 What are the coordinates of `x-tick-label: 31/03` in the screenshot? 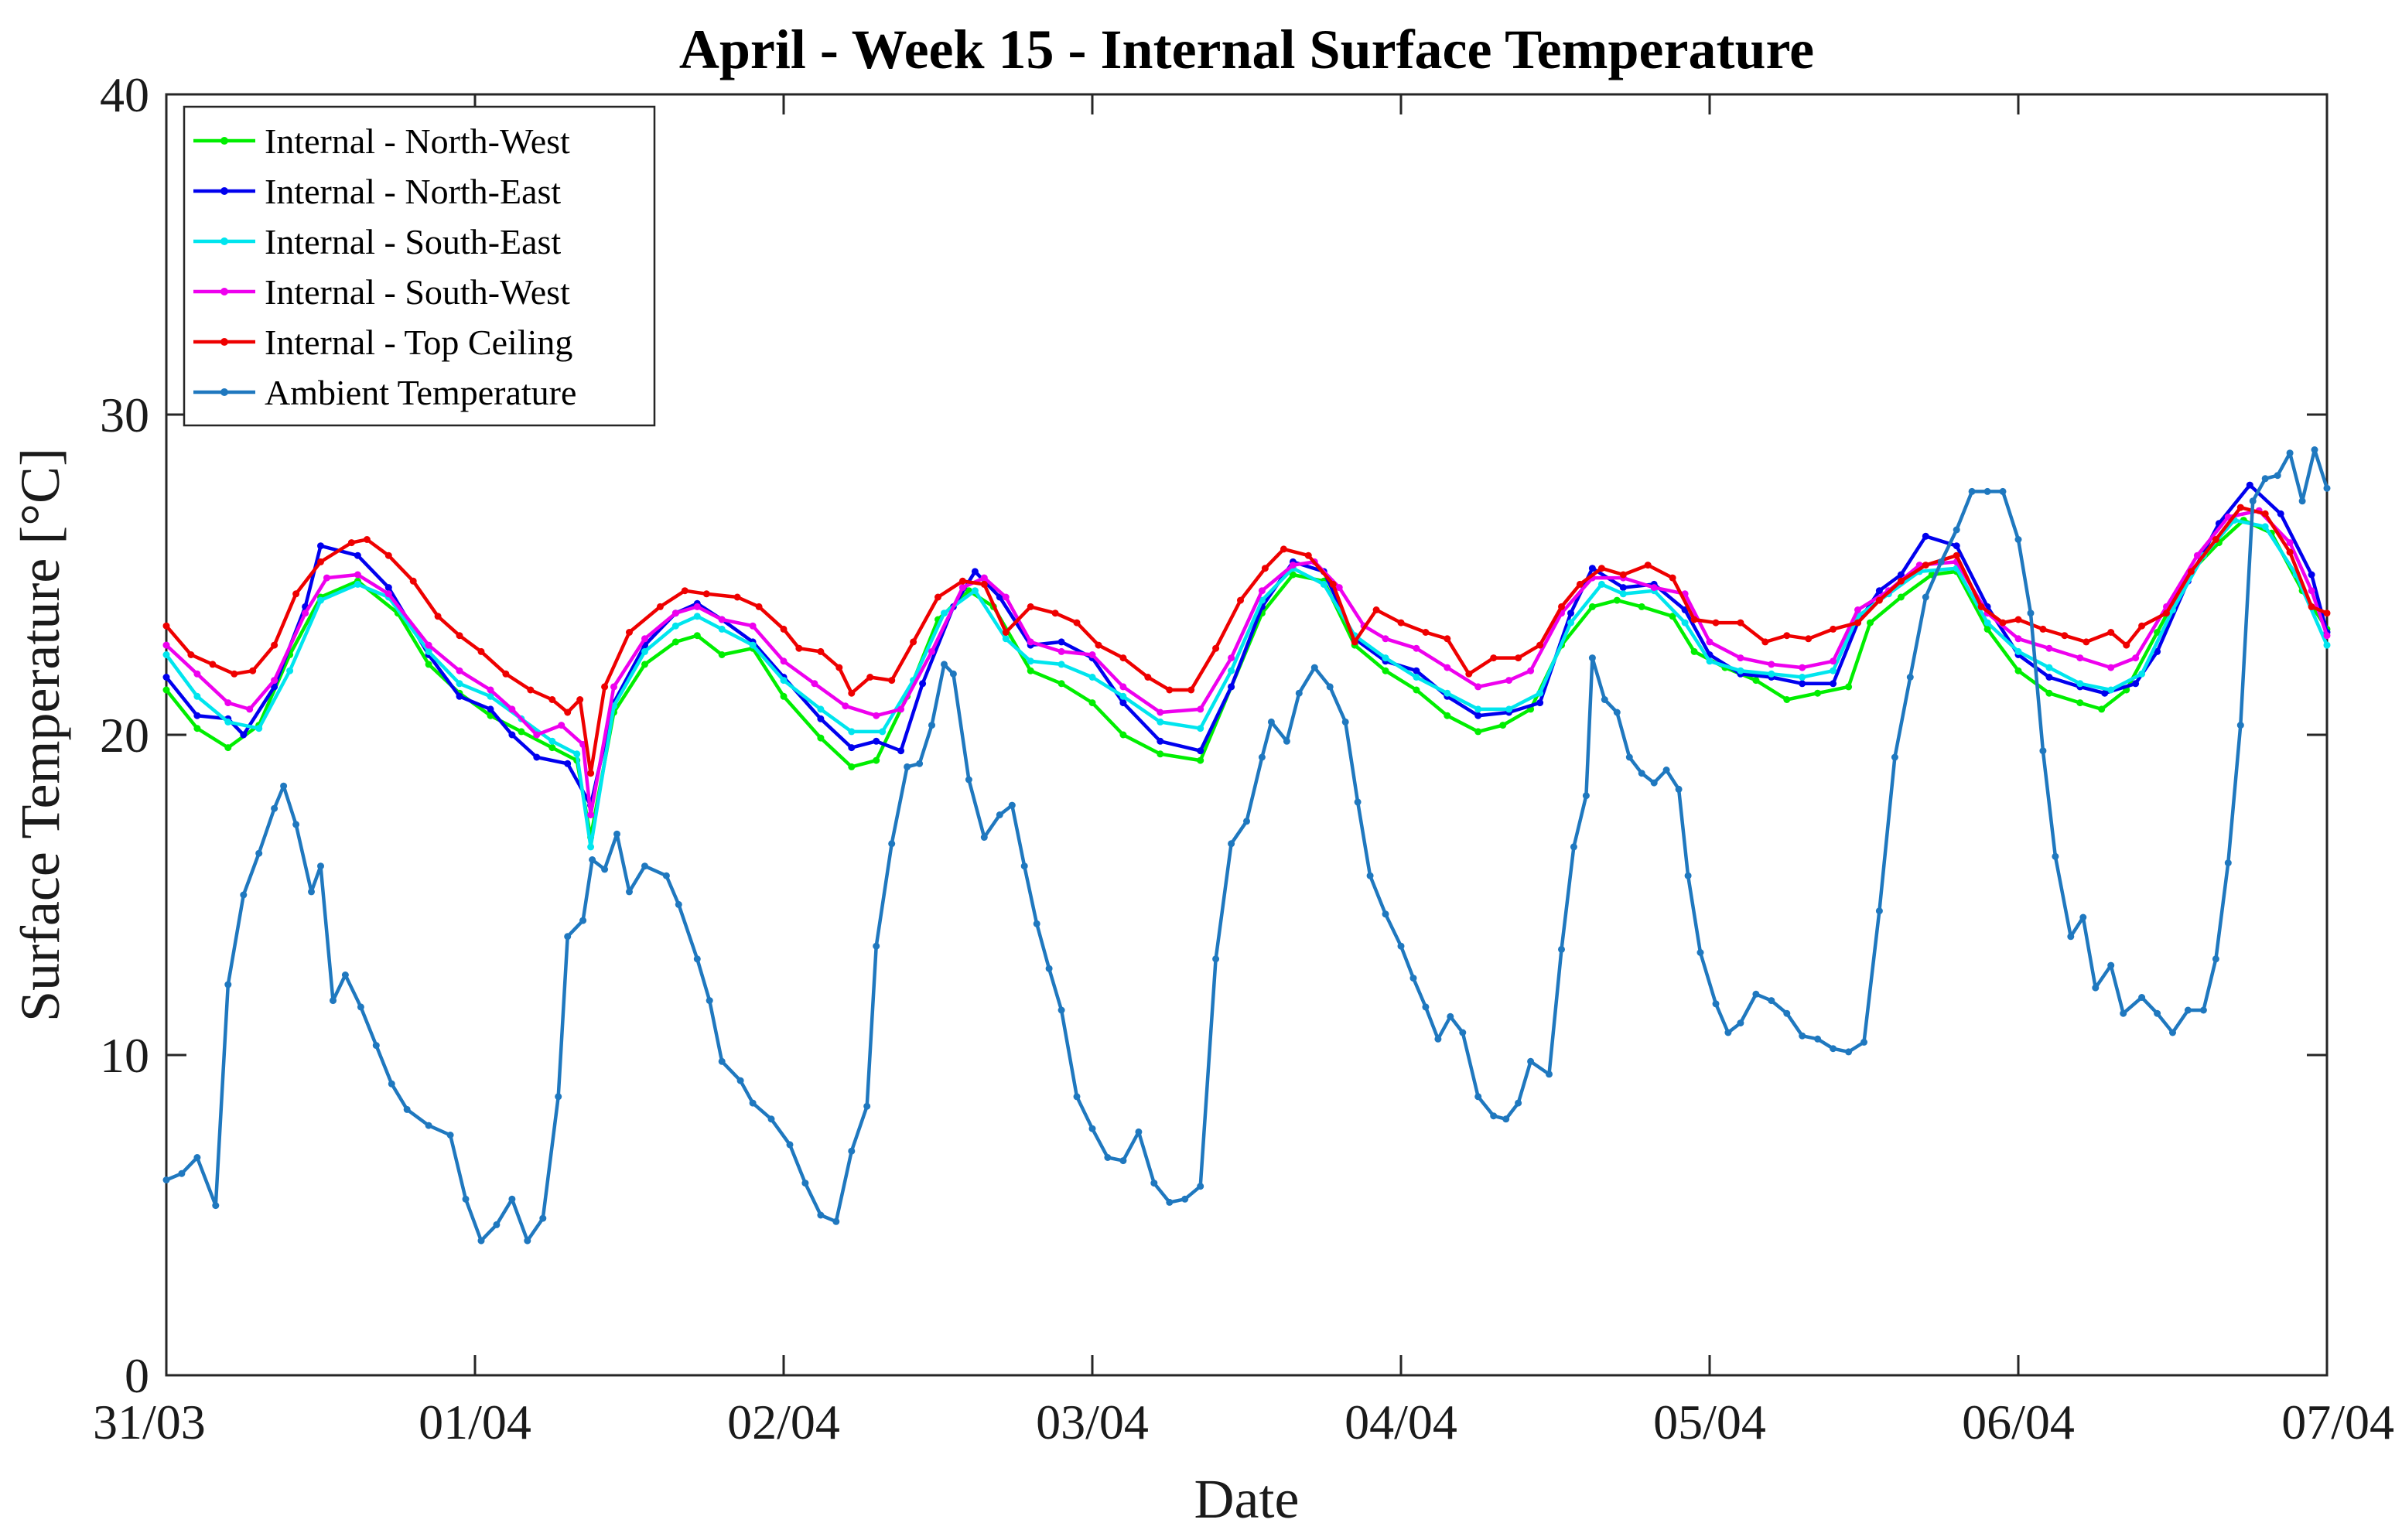 It's located at (149, 1422).